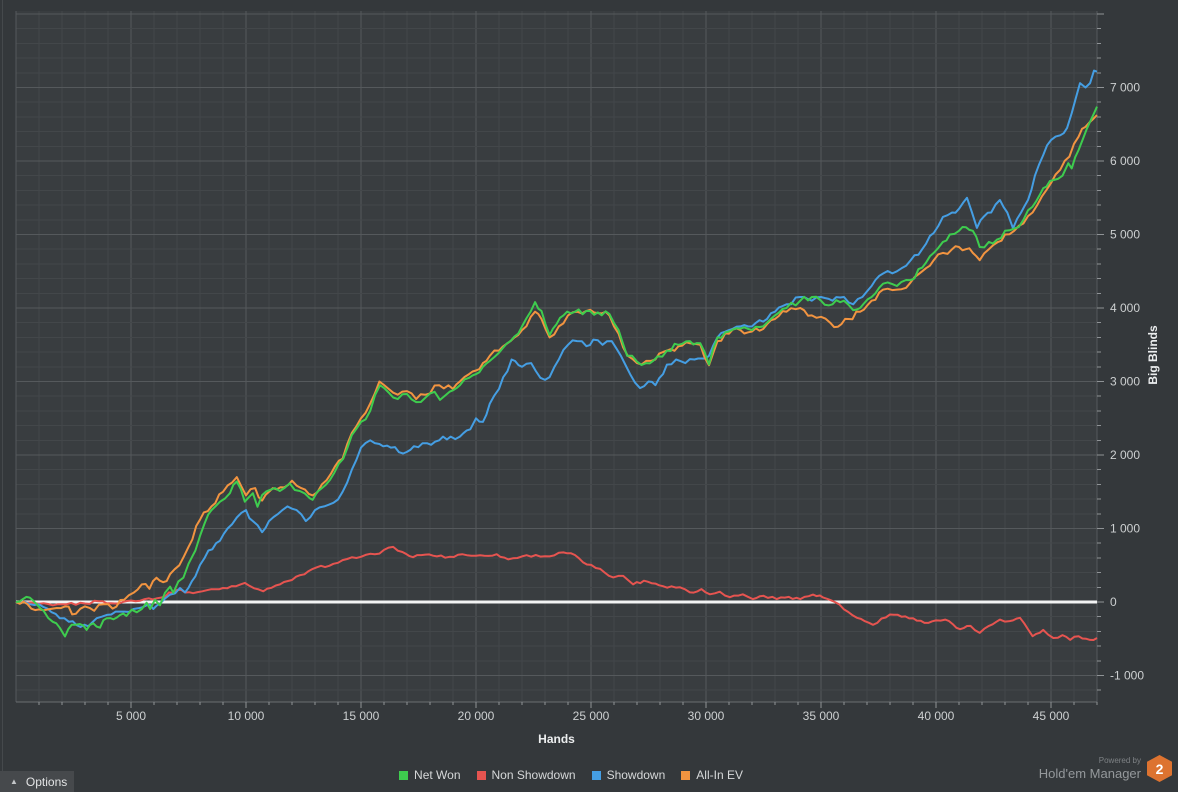 This screenshot has width=1178, height=792. What do you see at coordinates (556, 739) in the screenshot?
I see `x-axis-title: Hands` at bounding box center [556, 739].